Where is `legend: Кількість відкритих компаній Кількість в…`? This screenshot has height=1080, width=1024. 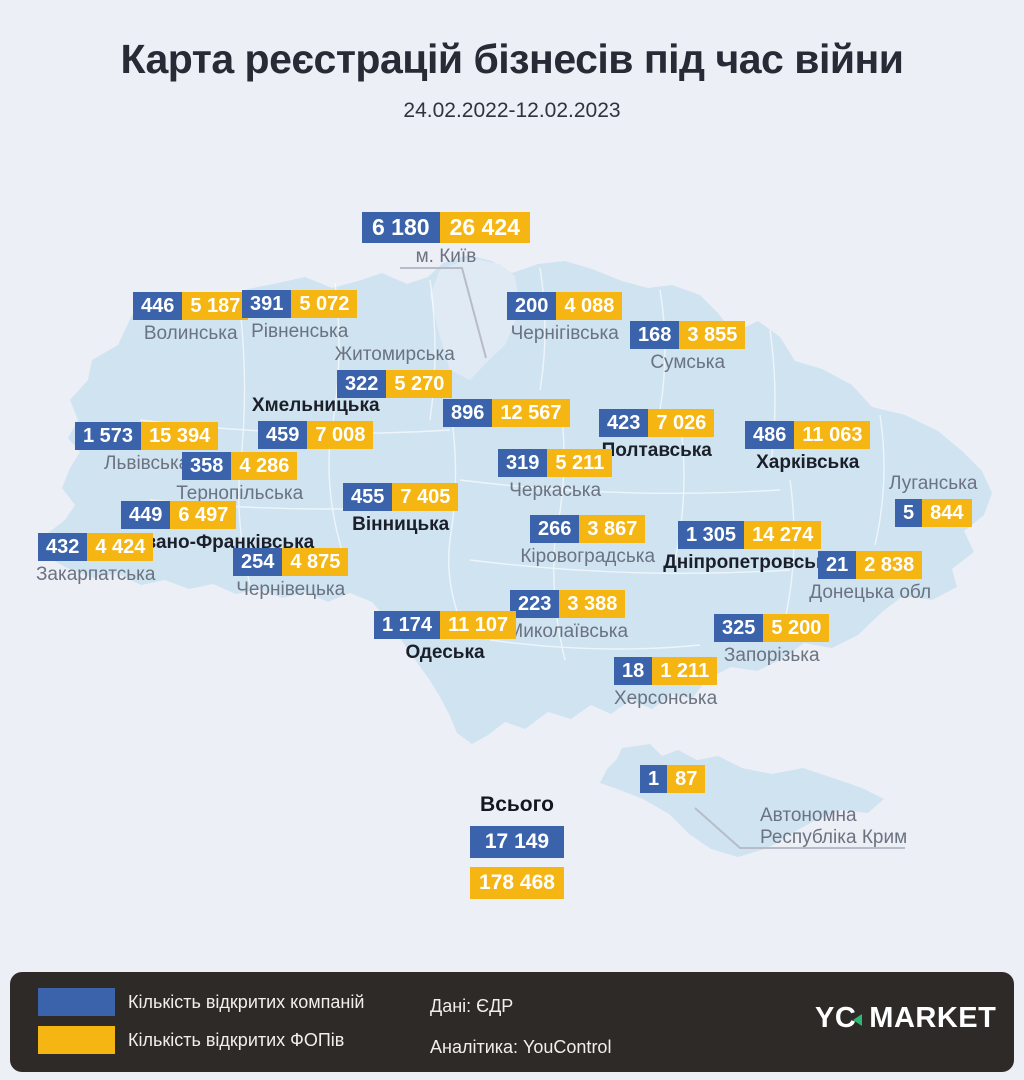
legend: Кількість відкритих компаній Кількість в… is located at coordinates (201, 1021).